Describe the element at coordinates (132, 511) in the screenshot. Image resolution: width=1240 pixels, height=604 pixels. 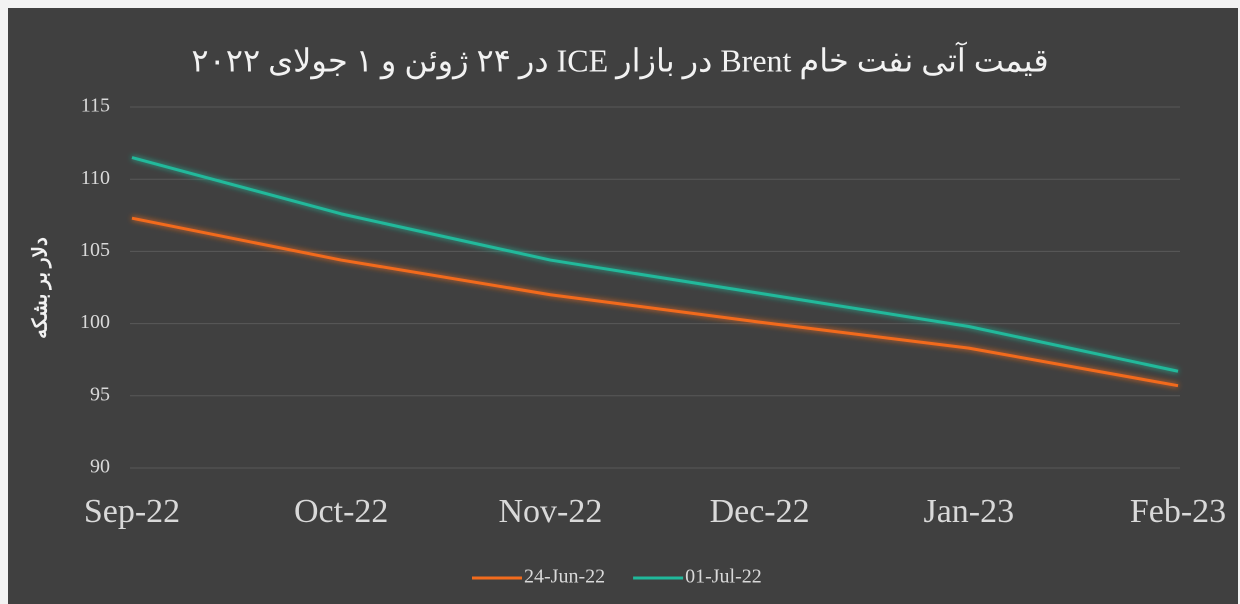
I see `x-tick-label: Sep-22` at that location.